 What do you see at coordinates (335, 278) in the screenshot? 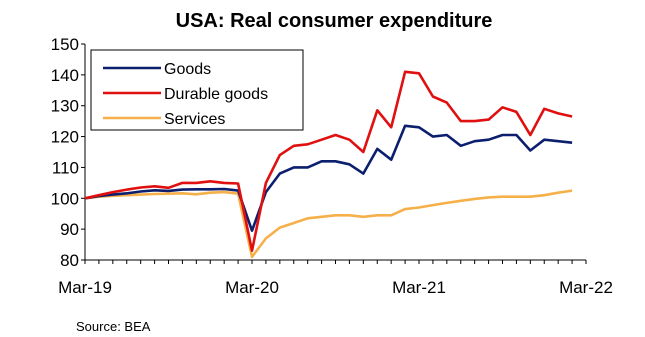
I see `x-axis: Mar-19 Mar-20 Mar-21 Mar-22` at bounding box center [335, 278].